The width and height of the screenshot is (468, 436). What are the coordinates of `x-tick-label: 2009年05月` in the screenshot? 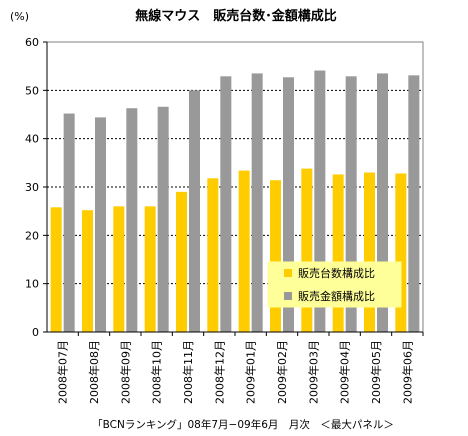 It's located at (376, 372).